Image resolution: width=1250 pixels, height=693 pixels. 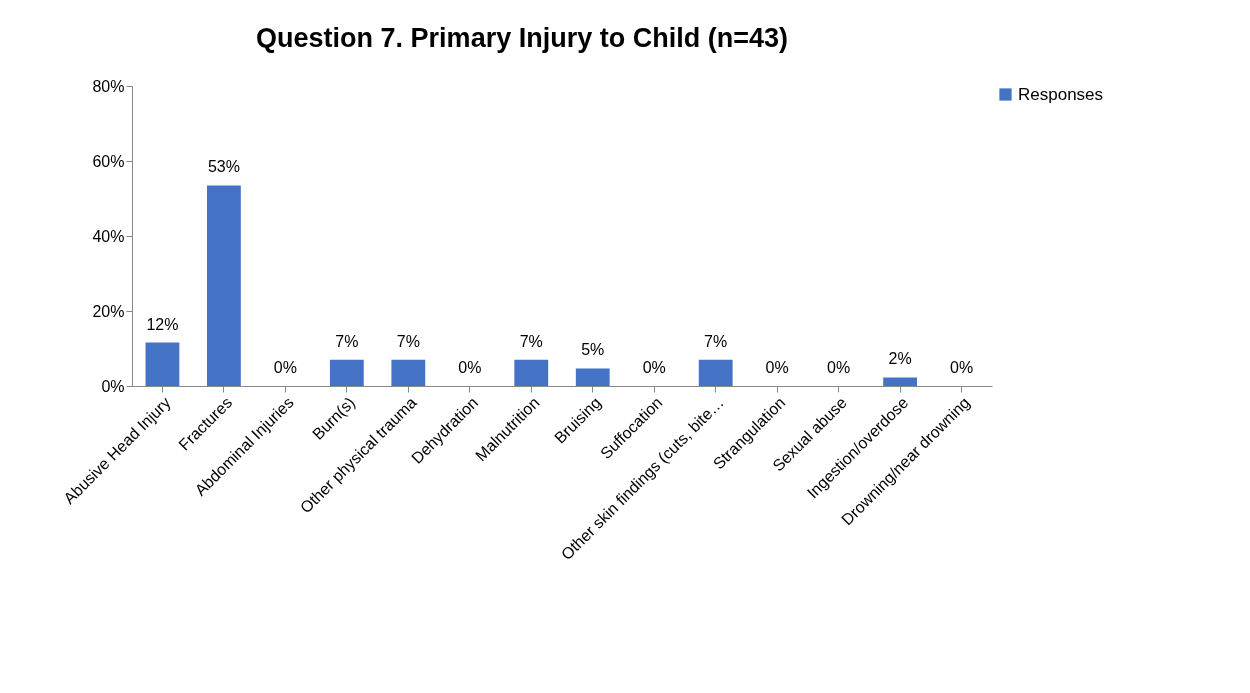 I want to click on y-tick-label: 80%, so click(x=108, y=86).